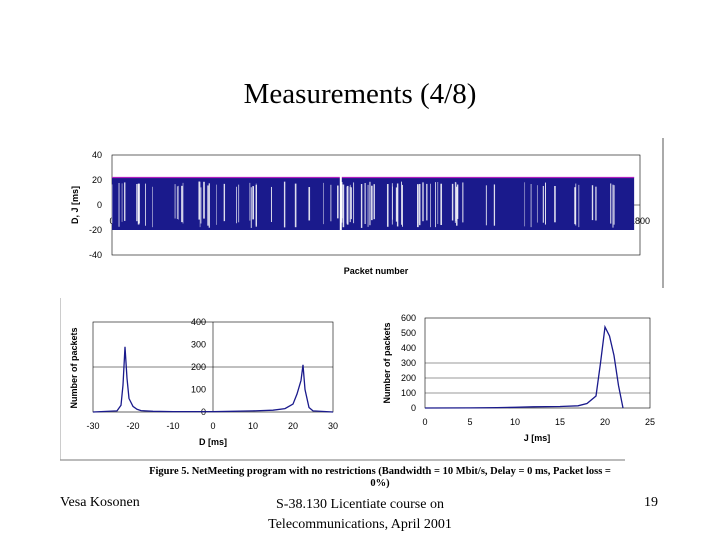  I want to click on bottom-left-ytick: 200, so click(198, 367).